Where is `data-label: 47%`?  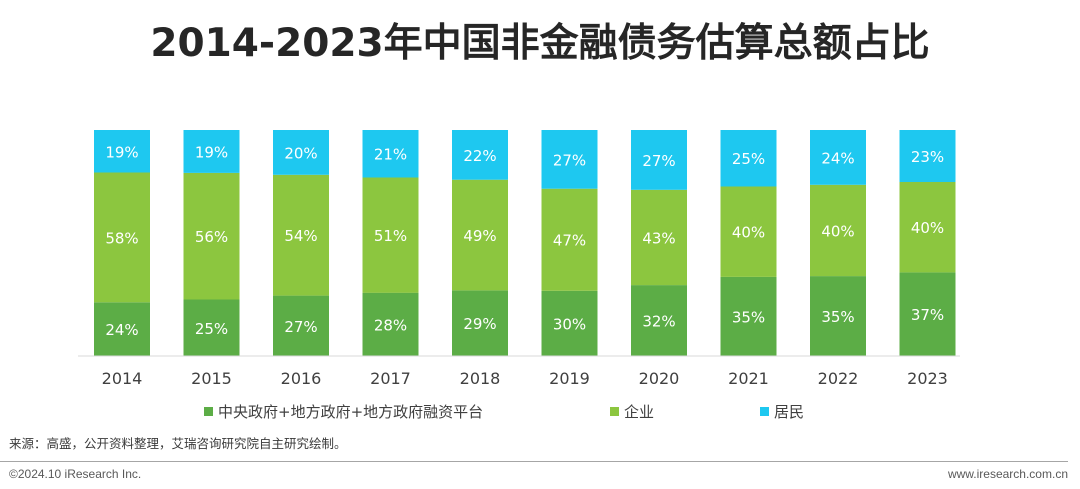
data-label: 47% is located at coordinates (569, 241).